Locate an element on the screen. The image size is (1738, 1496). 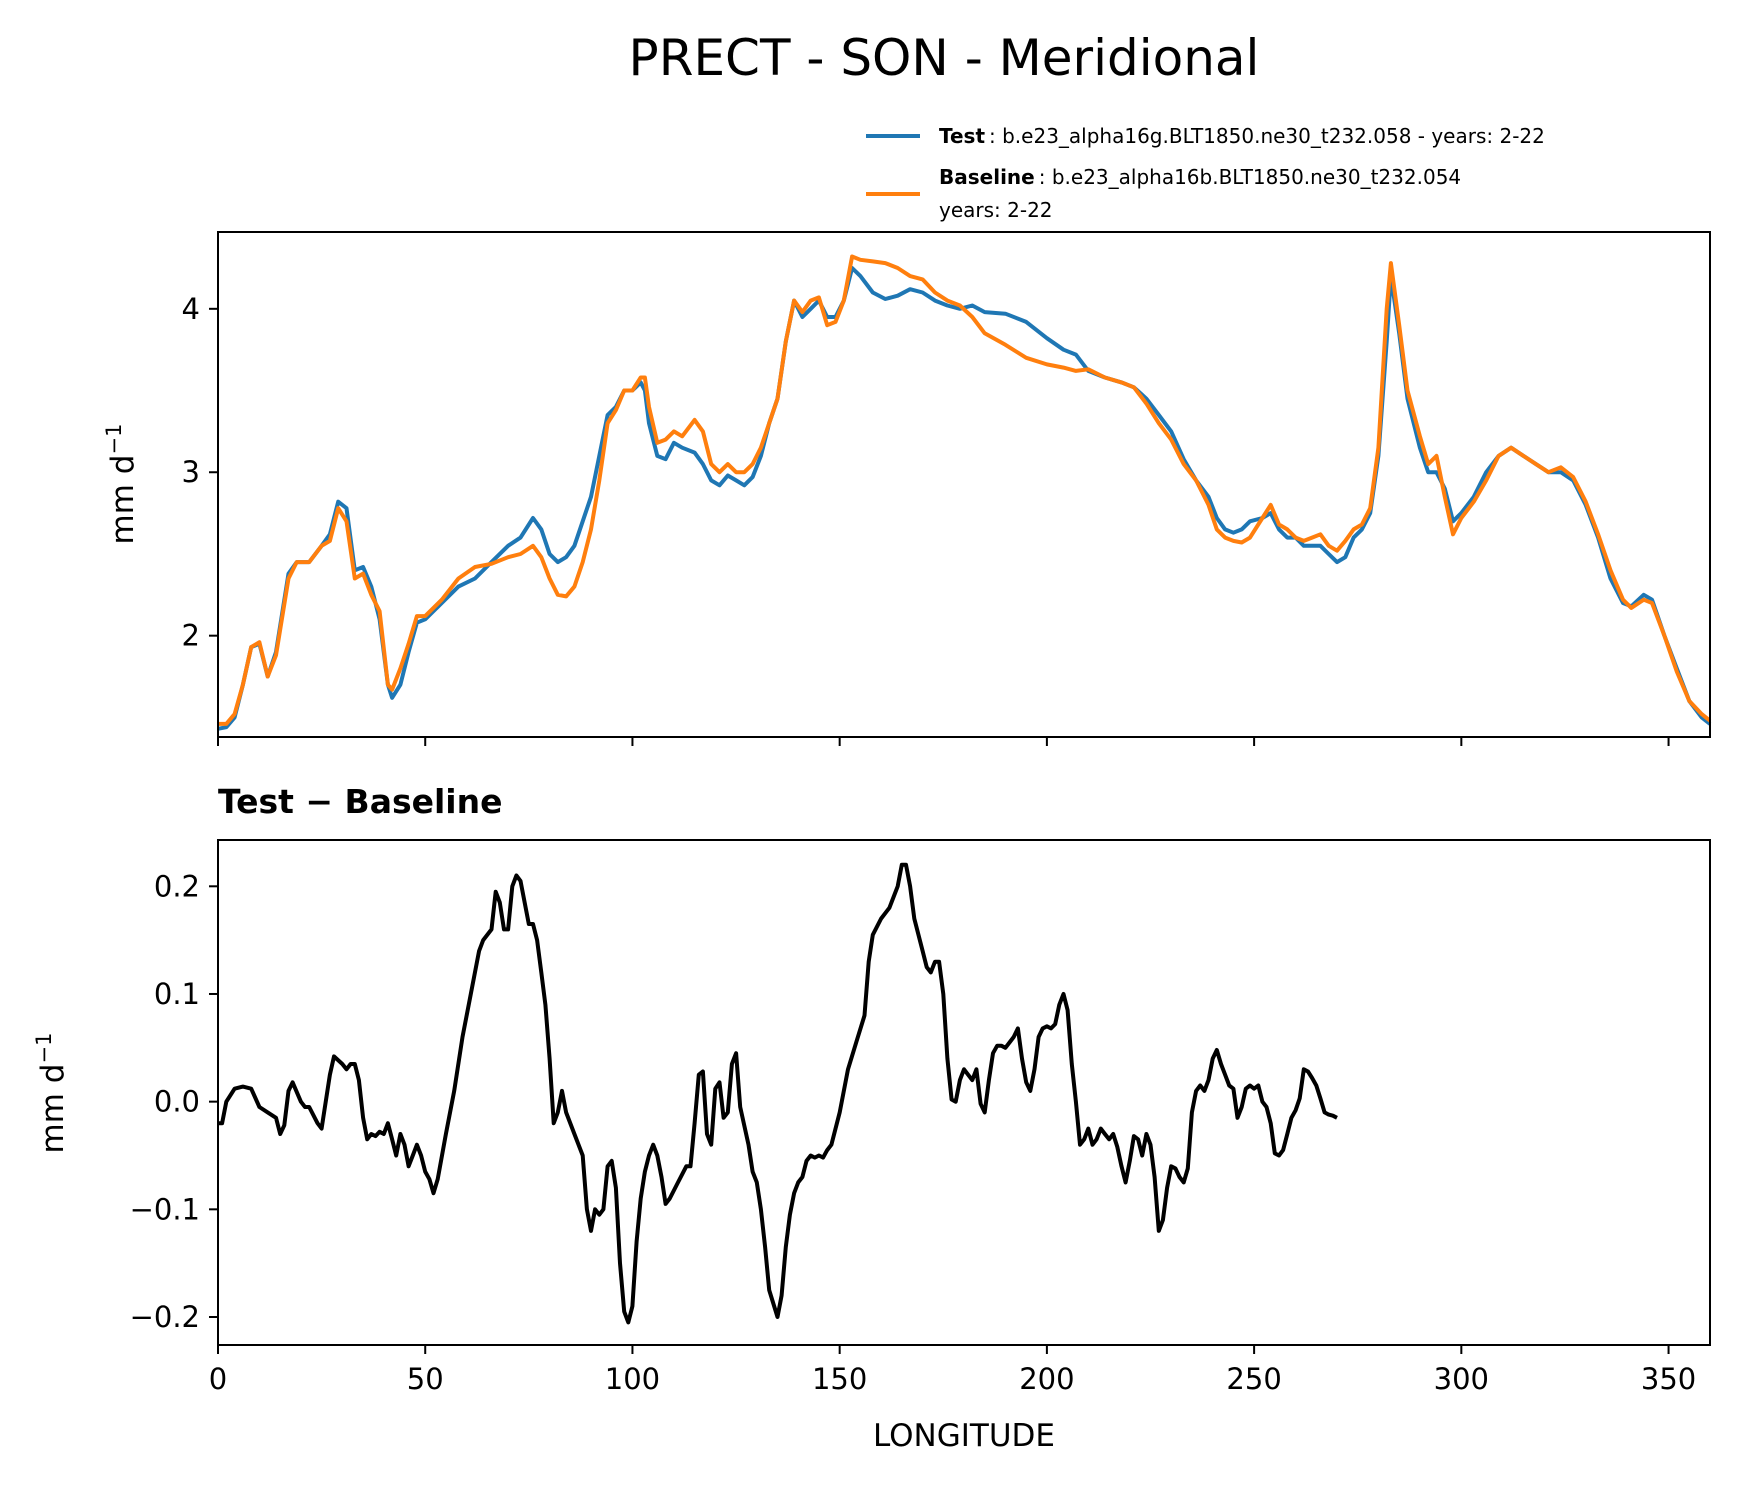
x-tick-label: 50 is located at coordinates (425, 1379).